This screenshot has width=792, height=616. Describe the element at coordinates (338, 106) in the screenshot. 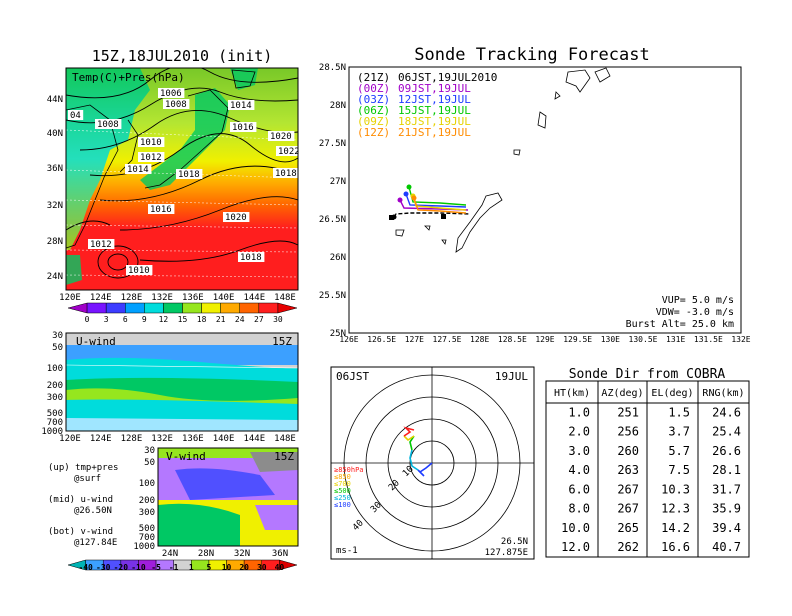

I see `track-lat-tick: 28N` at that location.